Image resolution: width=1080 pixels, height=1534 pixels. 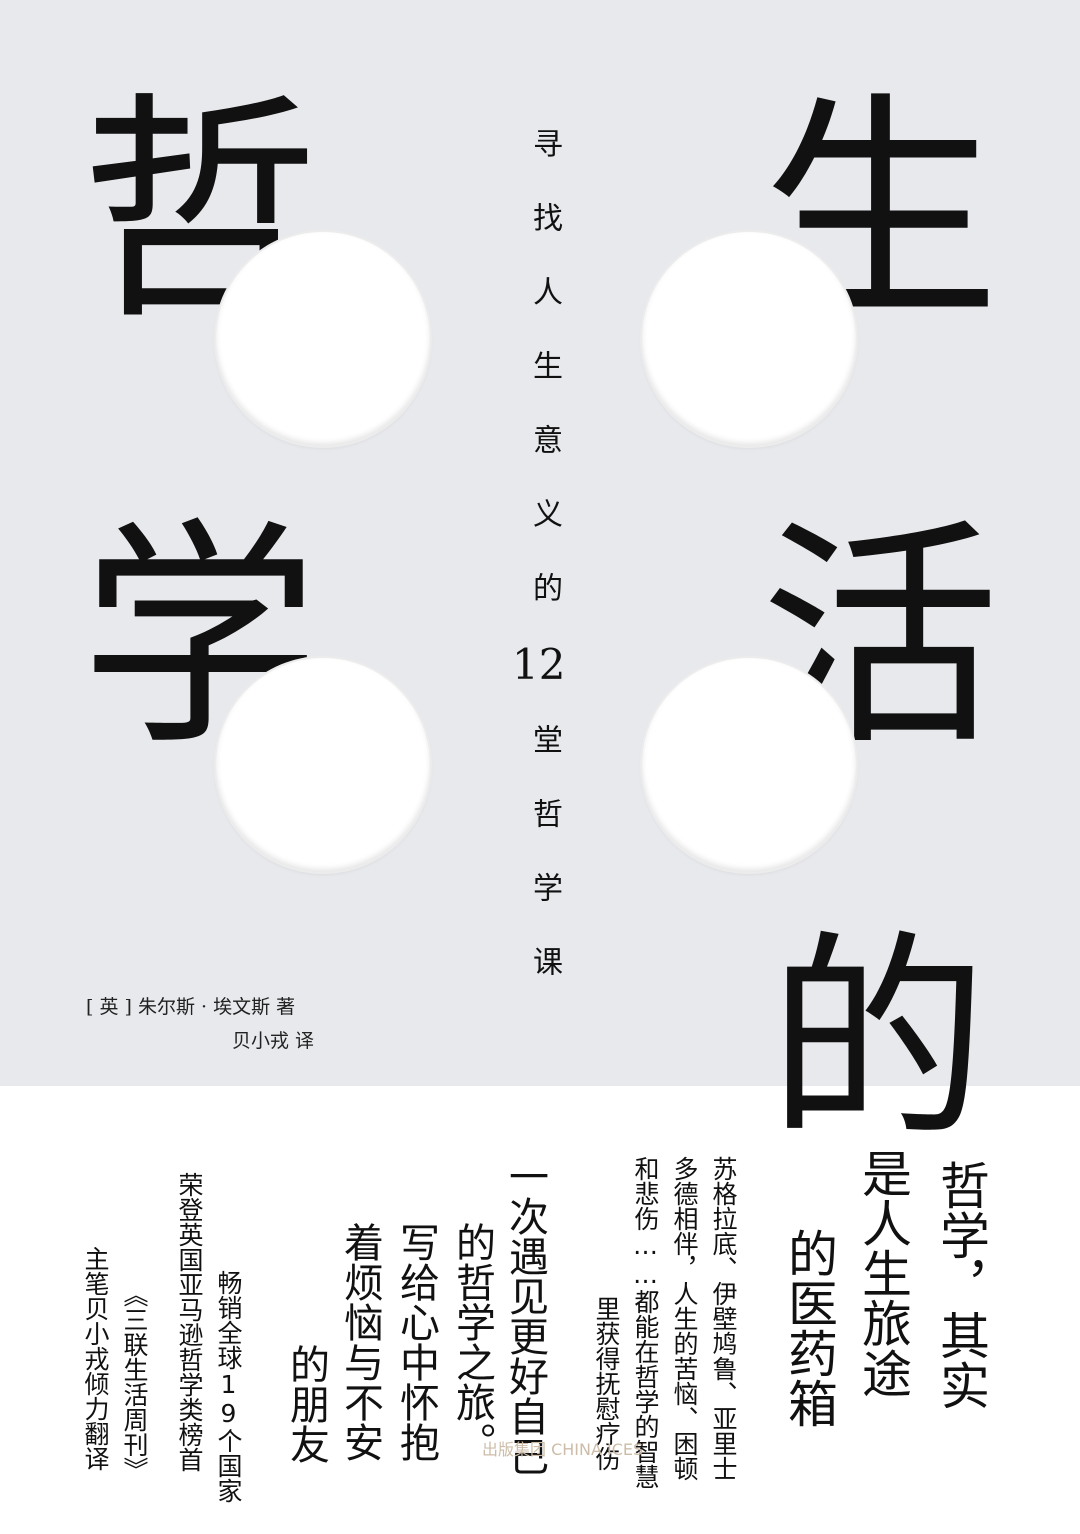 What do you see at coordinates (684, 1318) in the screenshot?
I see `desc-col-2: 多德相伴，人生的苦恼、困顿` at bounding box center [684, 1318].